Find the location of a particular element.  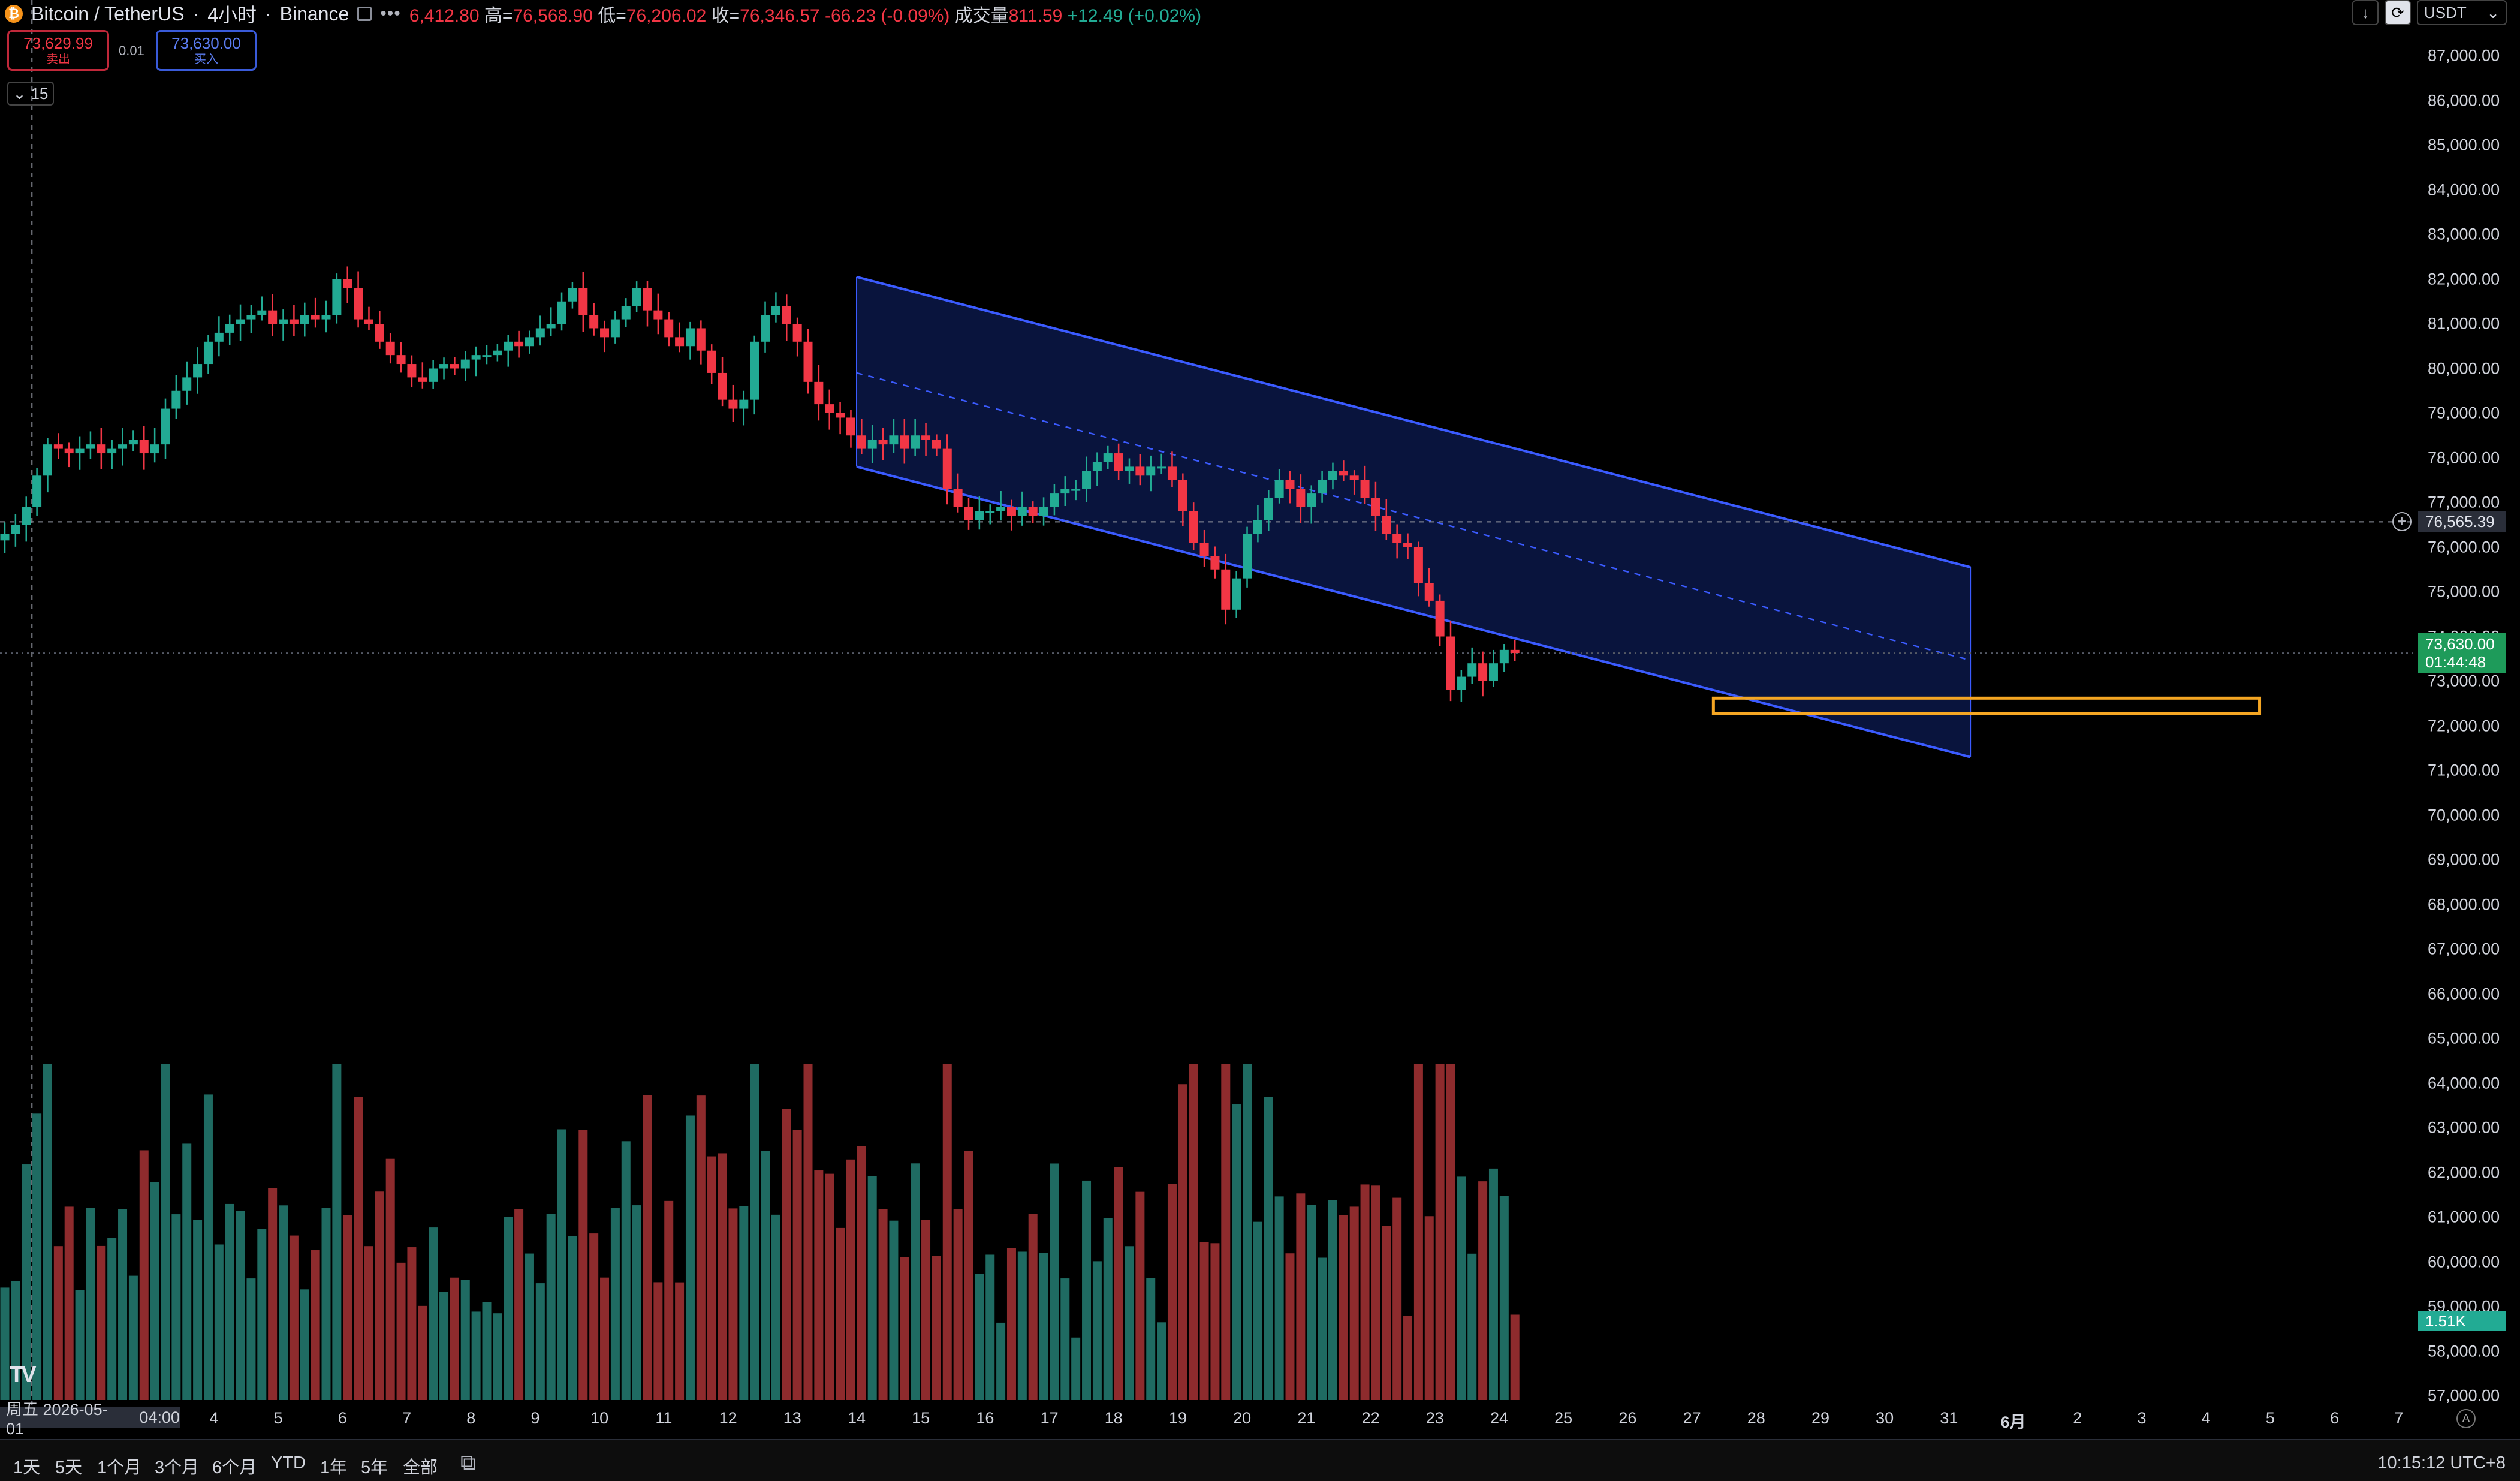

sell-button: 73,629.99 卖出 is located at coordinates (58, 51).